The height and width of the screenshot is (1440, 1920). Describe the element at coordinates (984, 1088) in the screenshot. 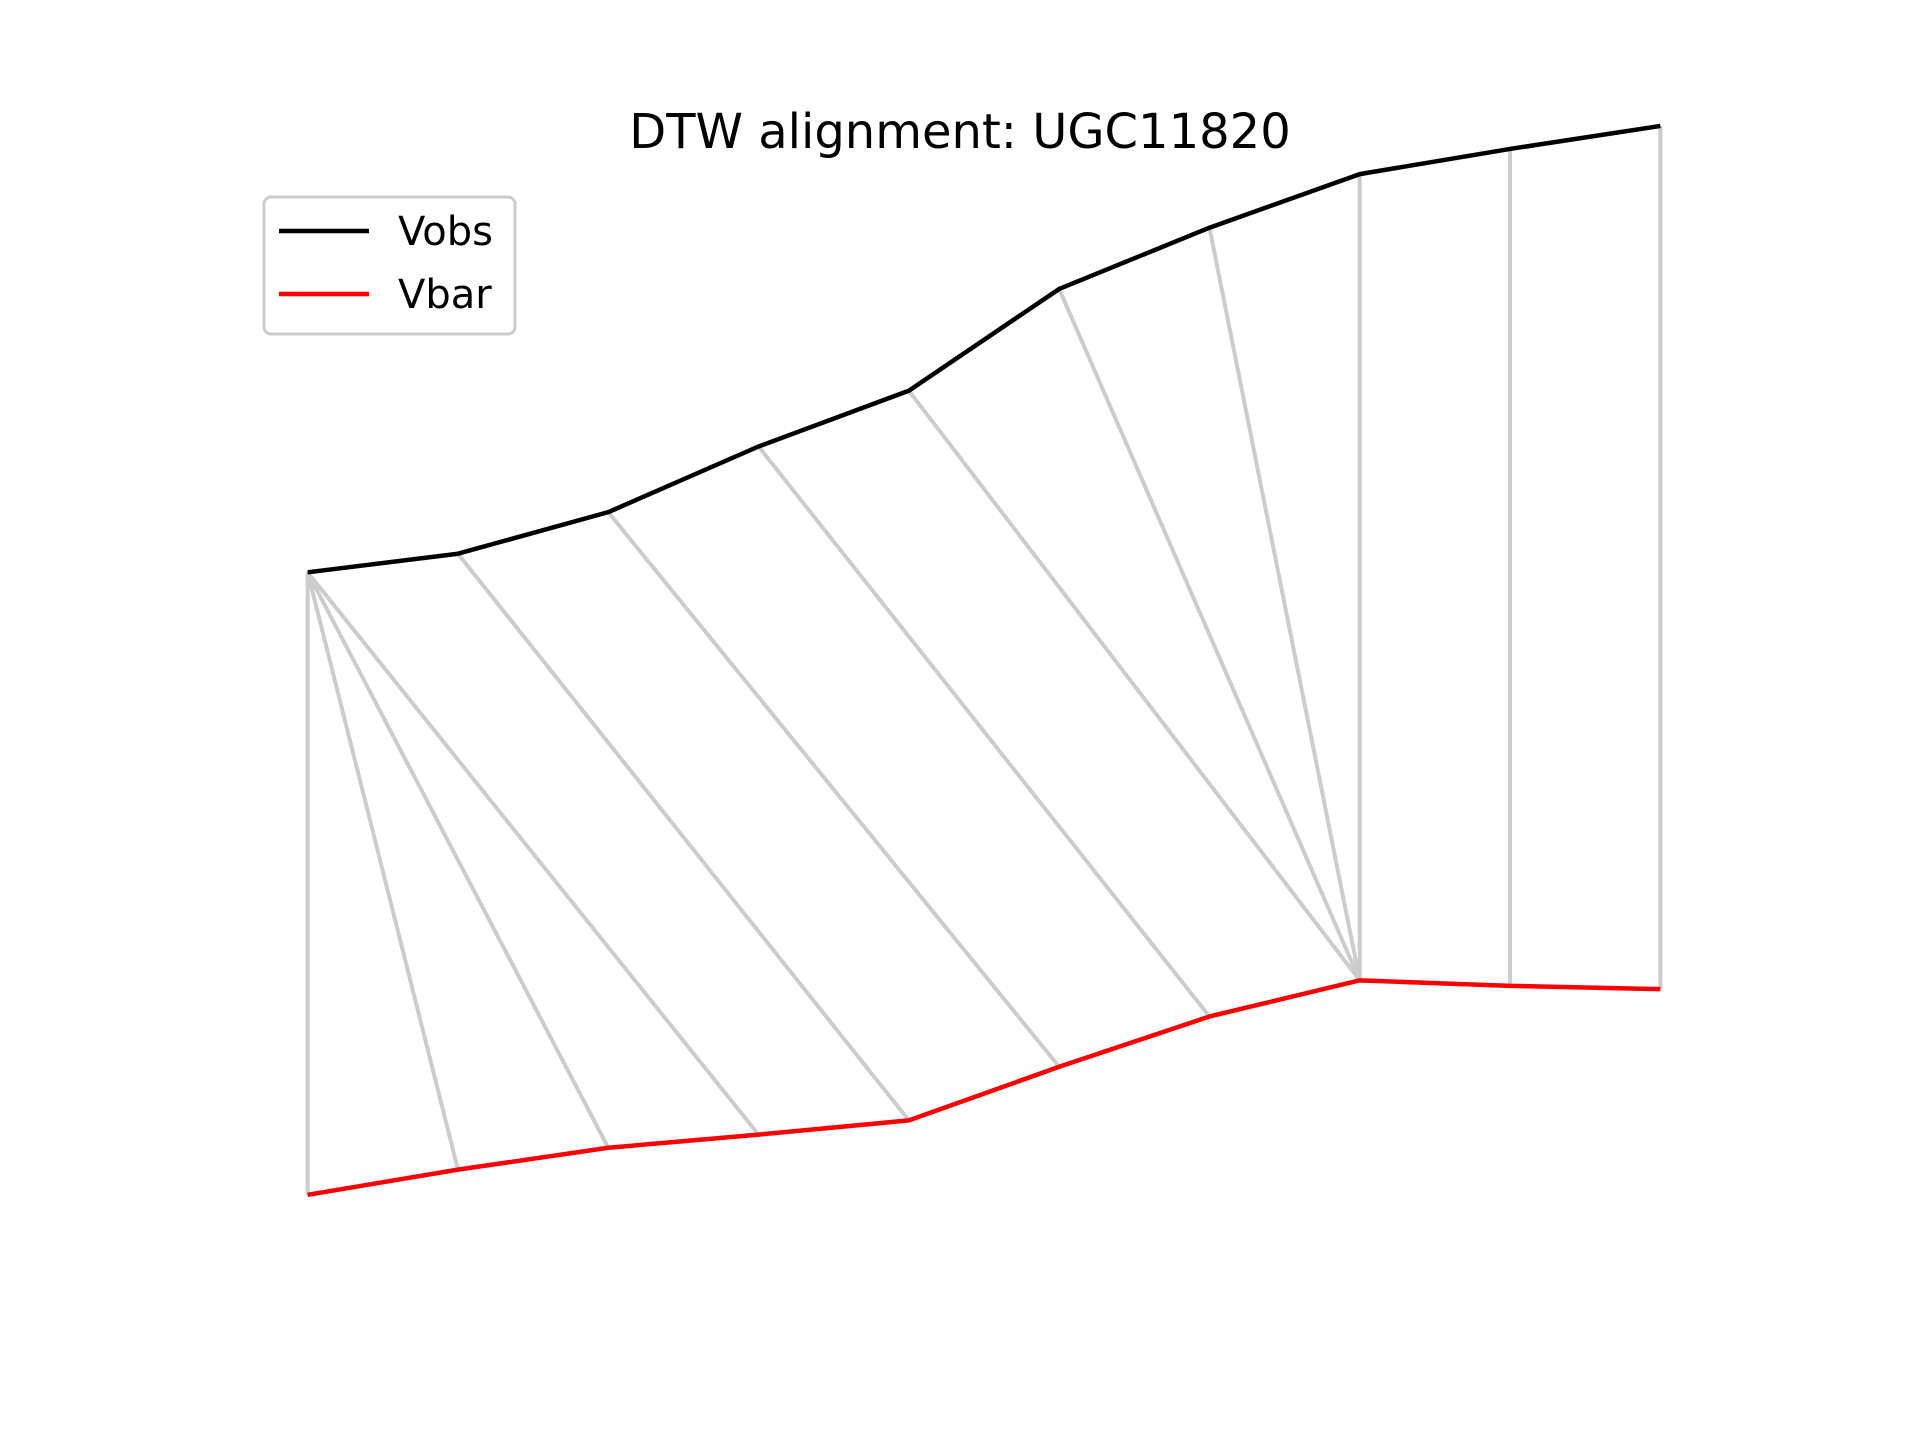

I see `series-line-vbar` at that location.